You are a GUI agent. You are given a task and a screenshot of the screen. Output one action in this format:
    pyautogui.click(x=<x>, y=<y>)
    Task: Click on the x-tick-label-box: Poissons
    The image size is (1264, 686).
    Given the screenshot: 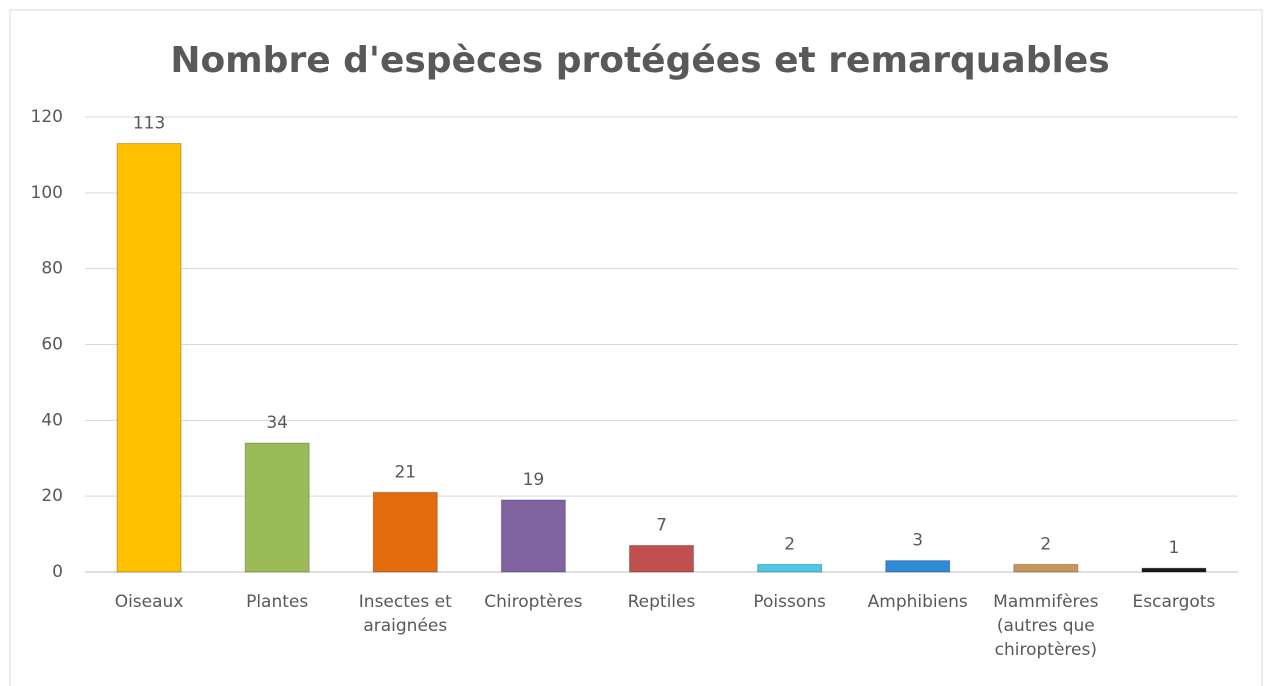 What is the action you would take?
    pyautogui.click(x=789, y=602)
    